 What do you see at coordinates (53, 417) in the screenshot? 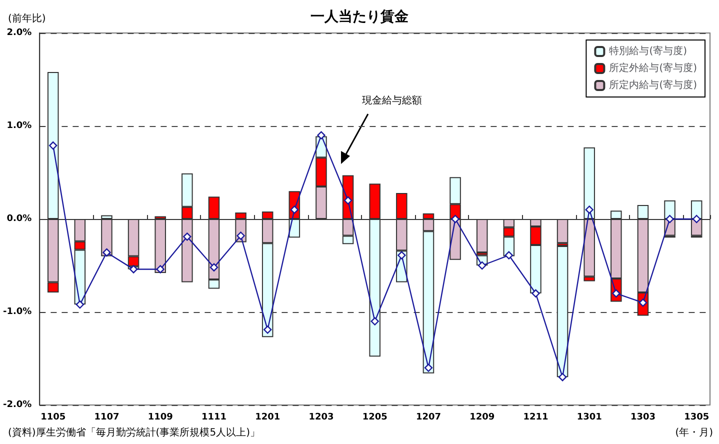
I see `x-tick-label: 1105` at bounding box center [53, 417].